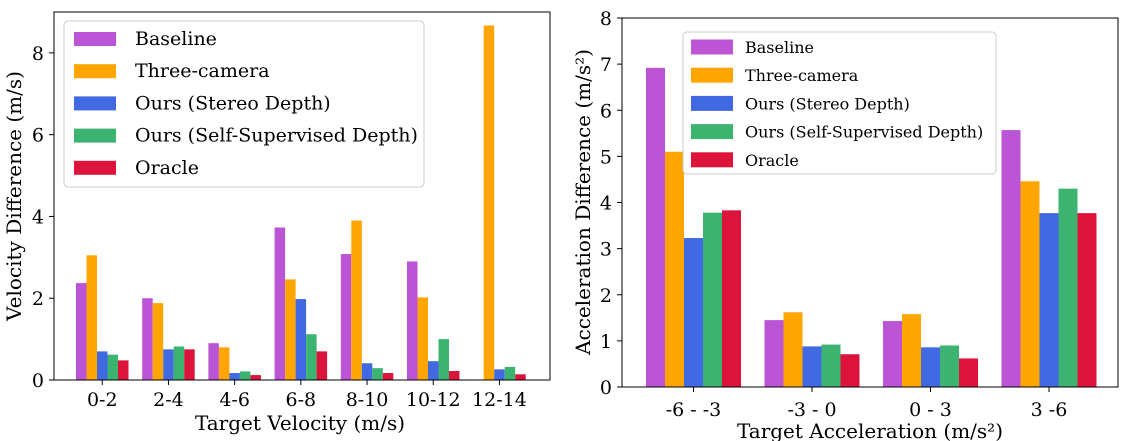  What do you see at coordinates (95, 39) in the screenshot?
I see `velocity-legend-swatch-baseline` at bounding box center [95, 39].